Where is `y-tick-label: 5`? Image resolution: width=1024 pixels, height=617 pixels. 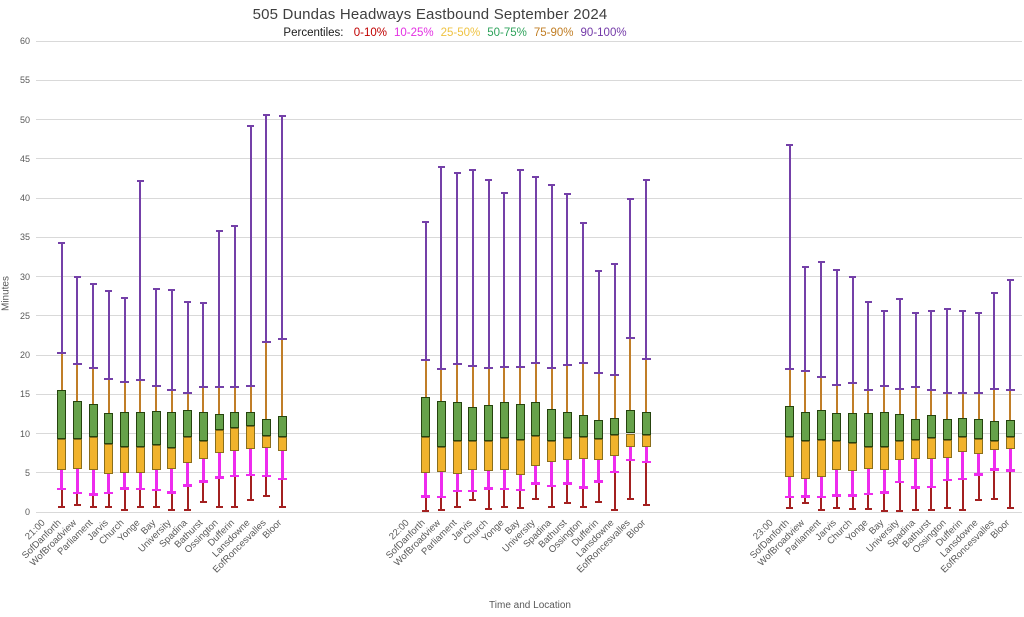 y-tick-label: 5 is located at coordinates (27, 472).